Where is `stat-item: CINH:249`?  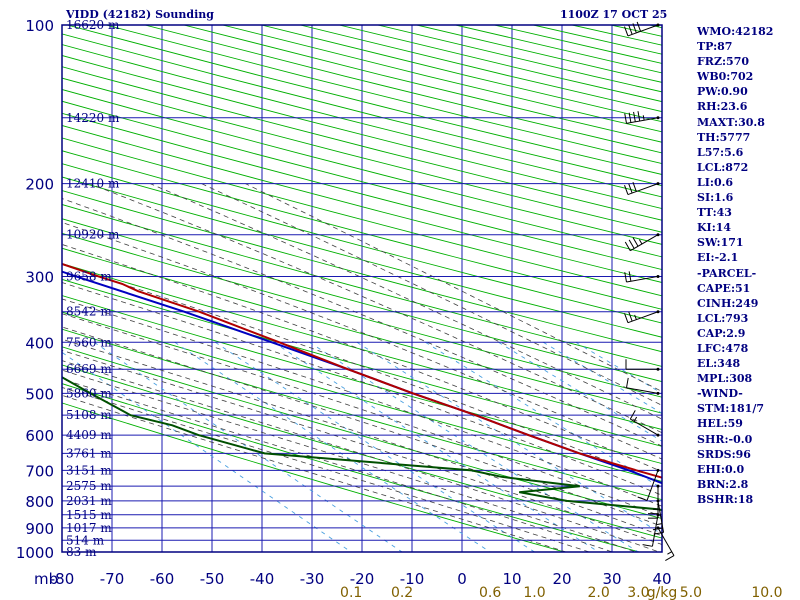 stat-item: CINH:249 is located at coordinates (728, 303).